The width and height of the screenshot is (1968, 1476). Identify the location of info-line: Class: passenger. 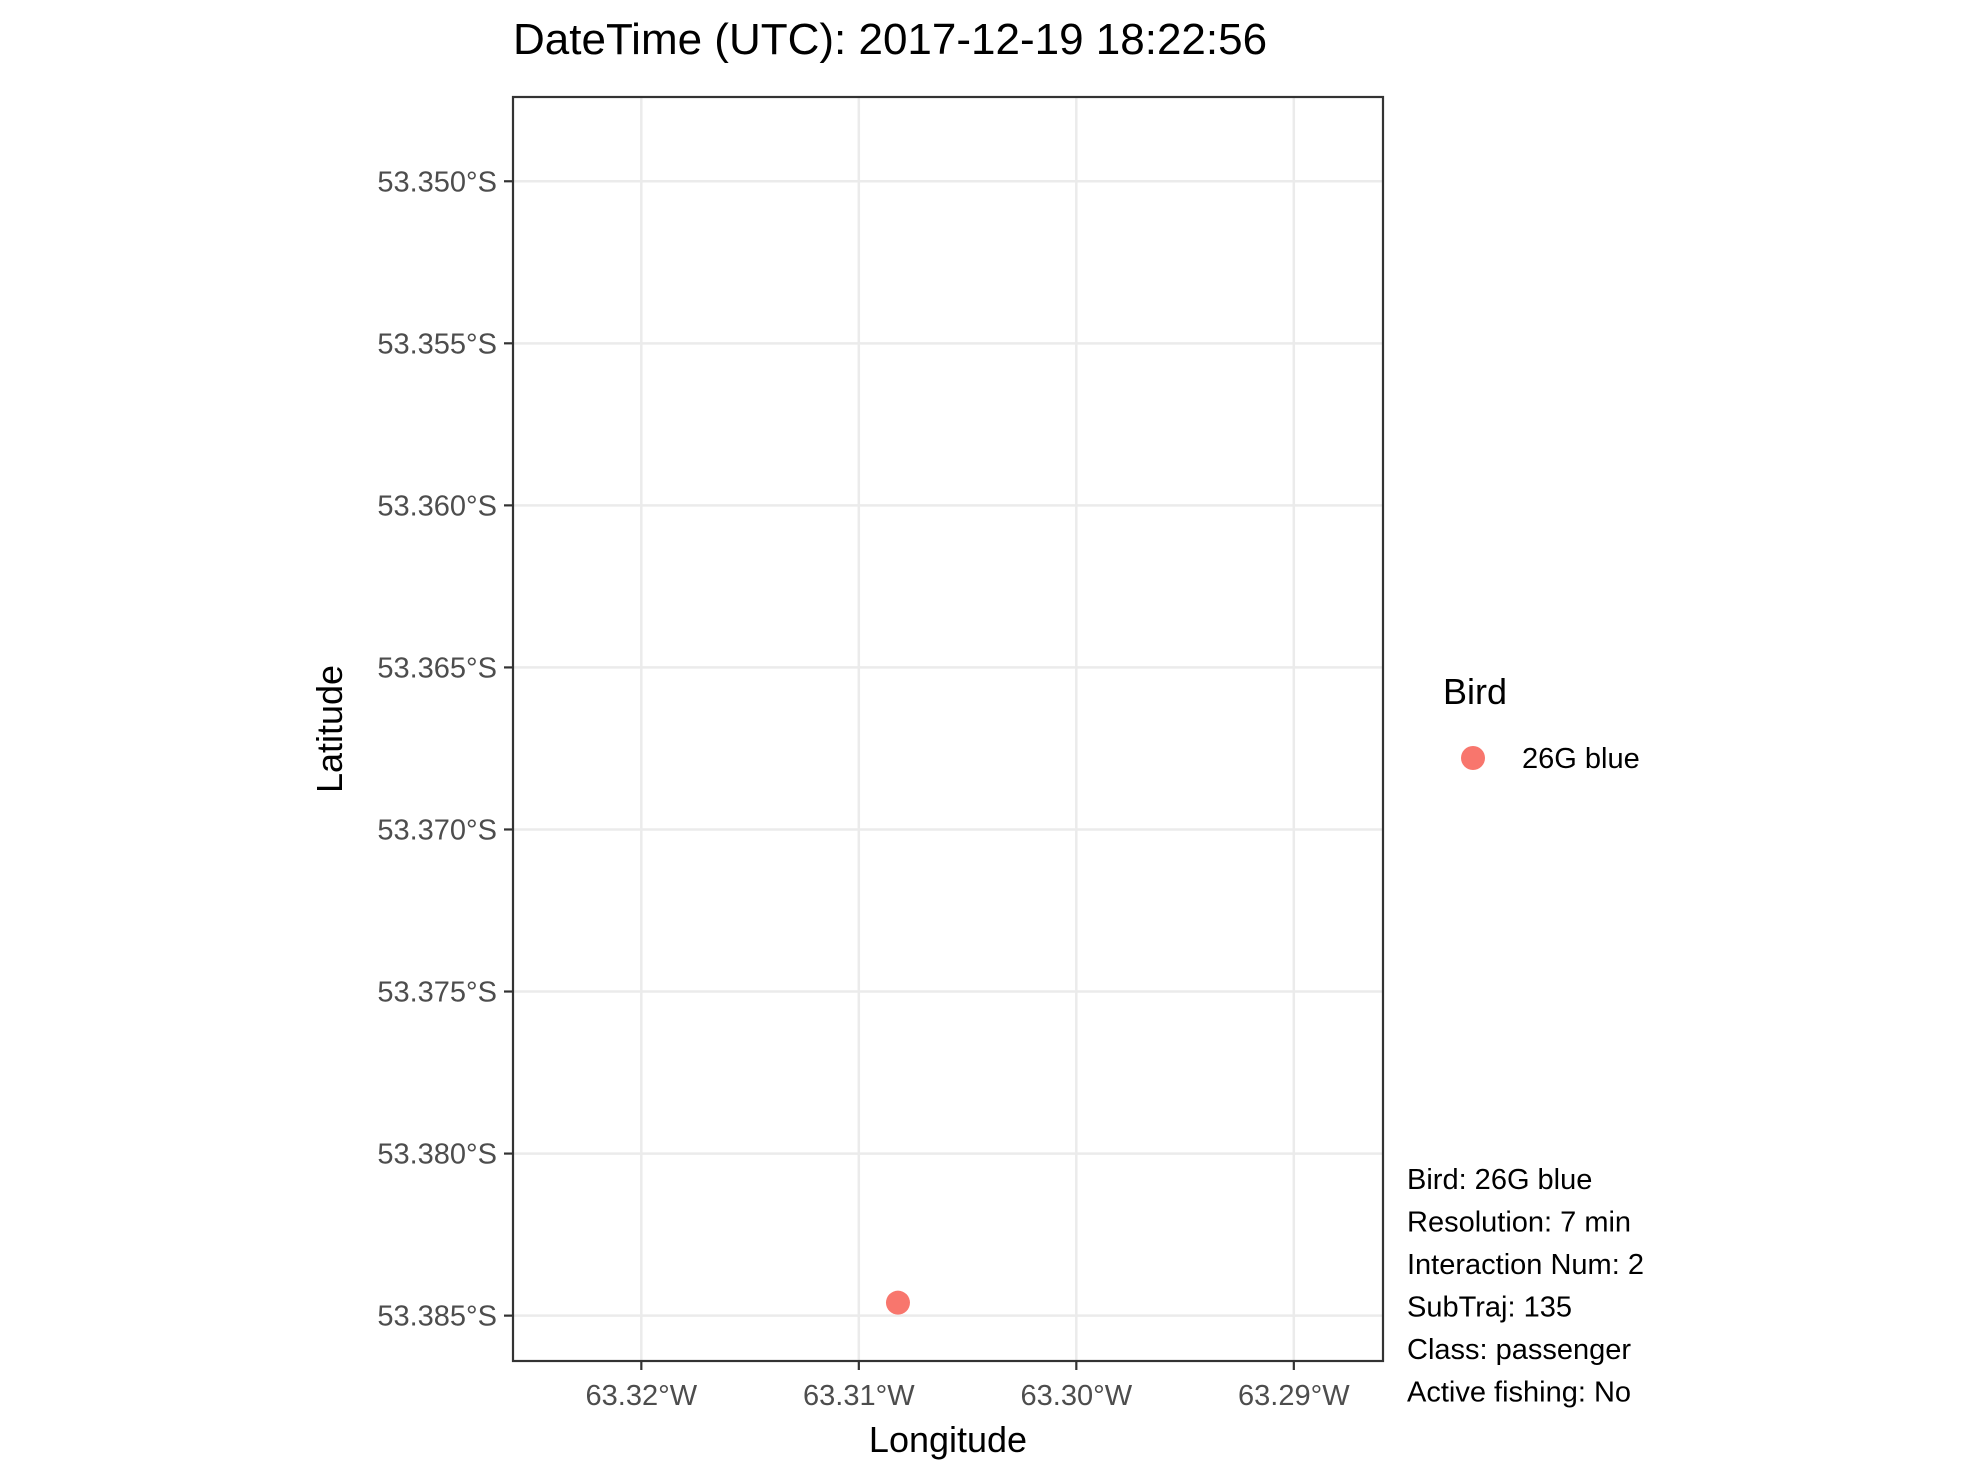
(1519, 1350).